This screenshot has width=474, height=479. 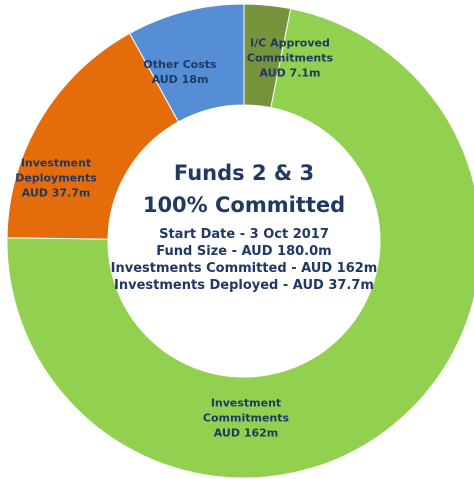 What do you see at coordinates (244, 285) in the screenshot?
I see `annotation: Investments Deployed - AUD 37.7m` at bounding box center [244, 285].